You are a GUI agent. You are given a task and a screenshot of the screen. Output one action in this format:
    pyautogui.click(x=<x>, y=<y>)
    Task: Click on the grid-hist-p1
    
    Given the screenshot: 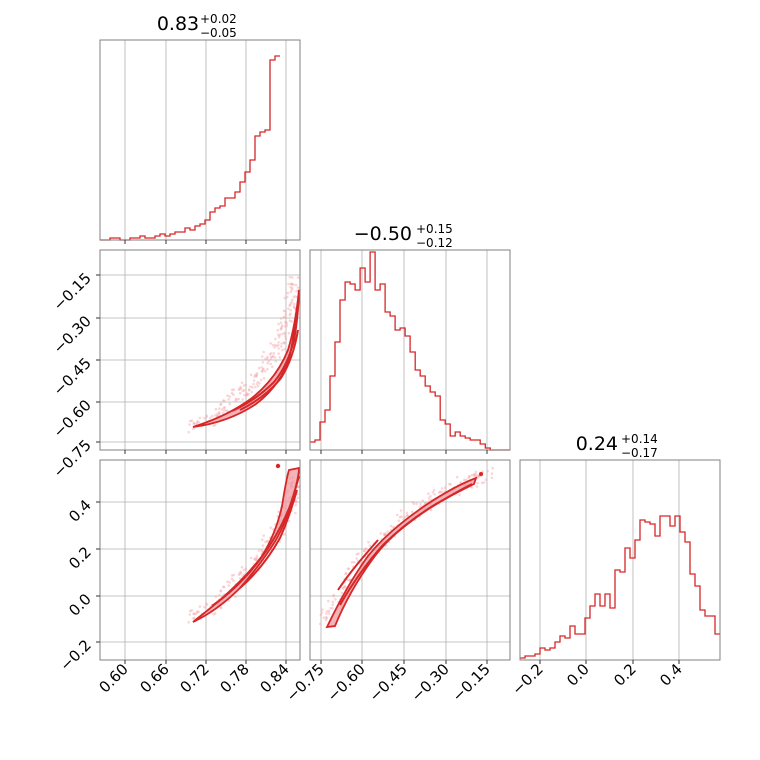 What is the action you would take?
    pyautogui.click(x=404, y=350)
    